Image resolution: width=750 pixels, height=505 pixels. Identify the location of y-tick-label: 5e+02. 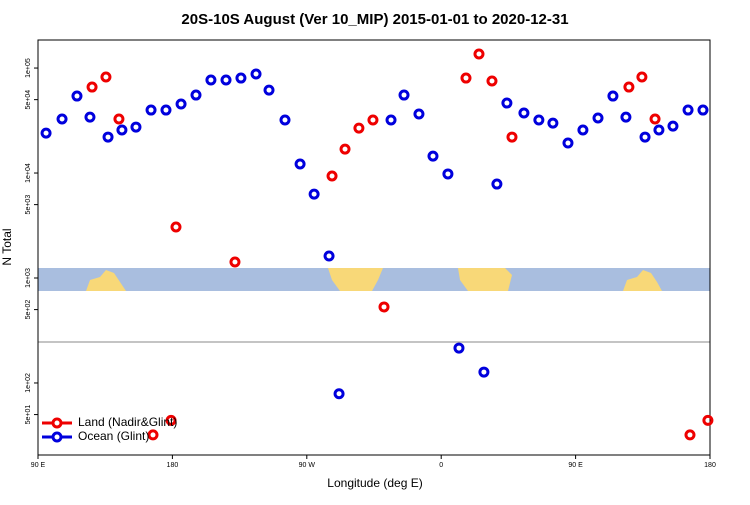
(28, 310).